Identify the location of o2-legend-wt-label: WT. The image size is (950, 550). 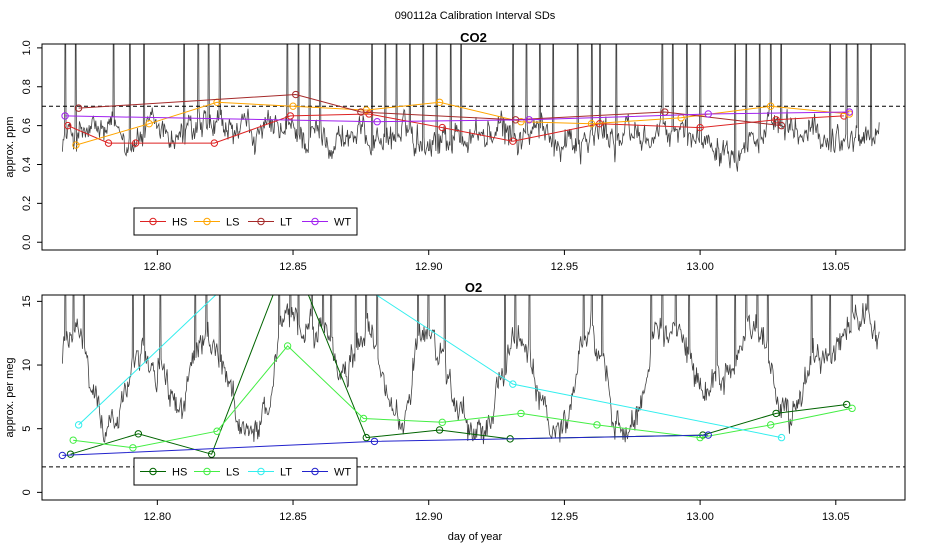
(342, 473).